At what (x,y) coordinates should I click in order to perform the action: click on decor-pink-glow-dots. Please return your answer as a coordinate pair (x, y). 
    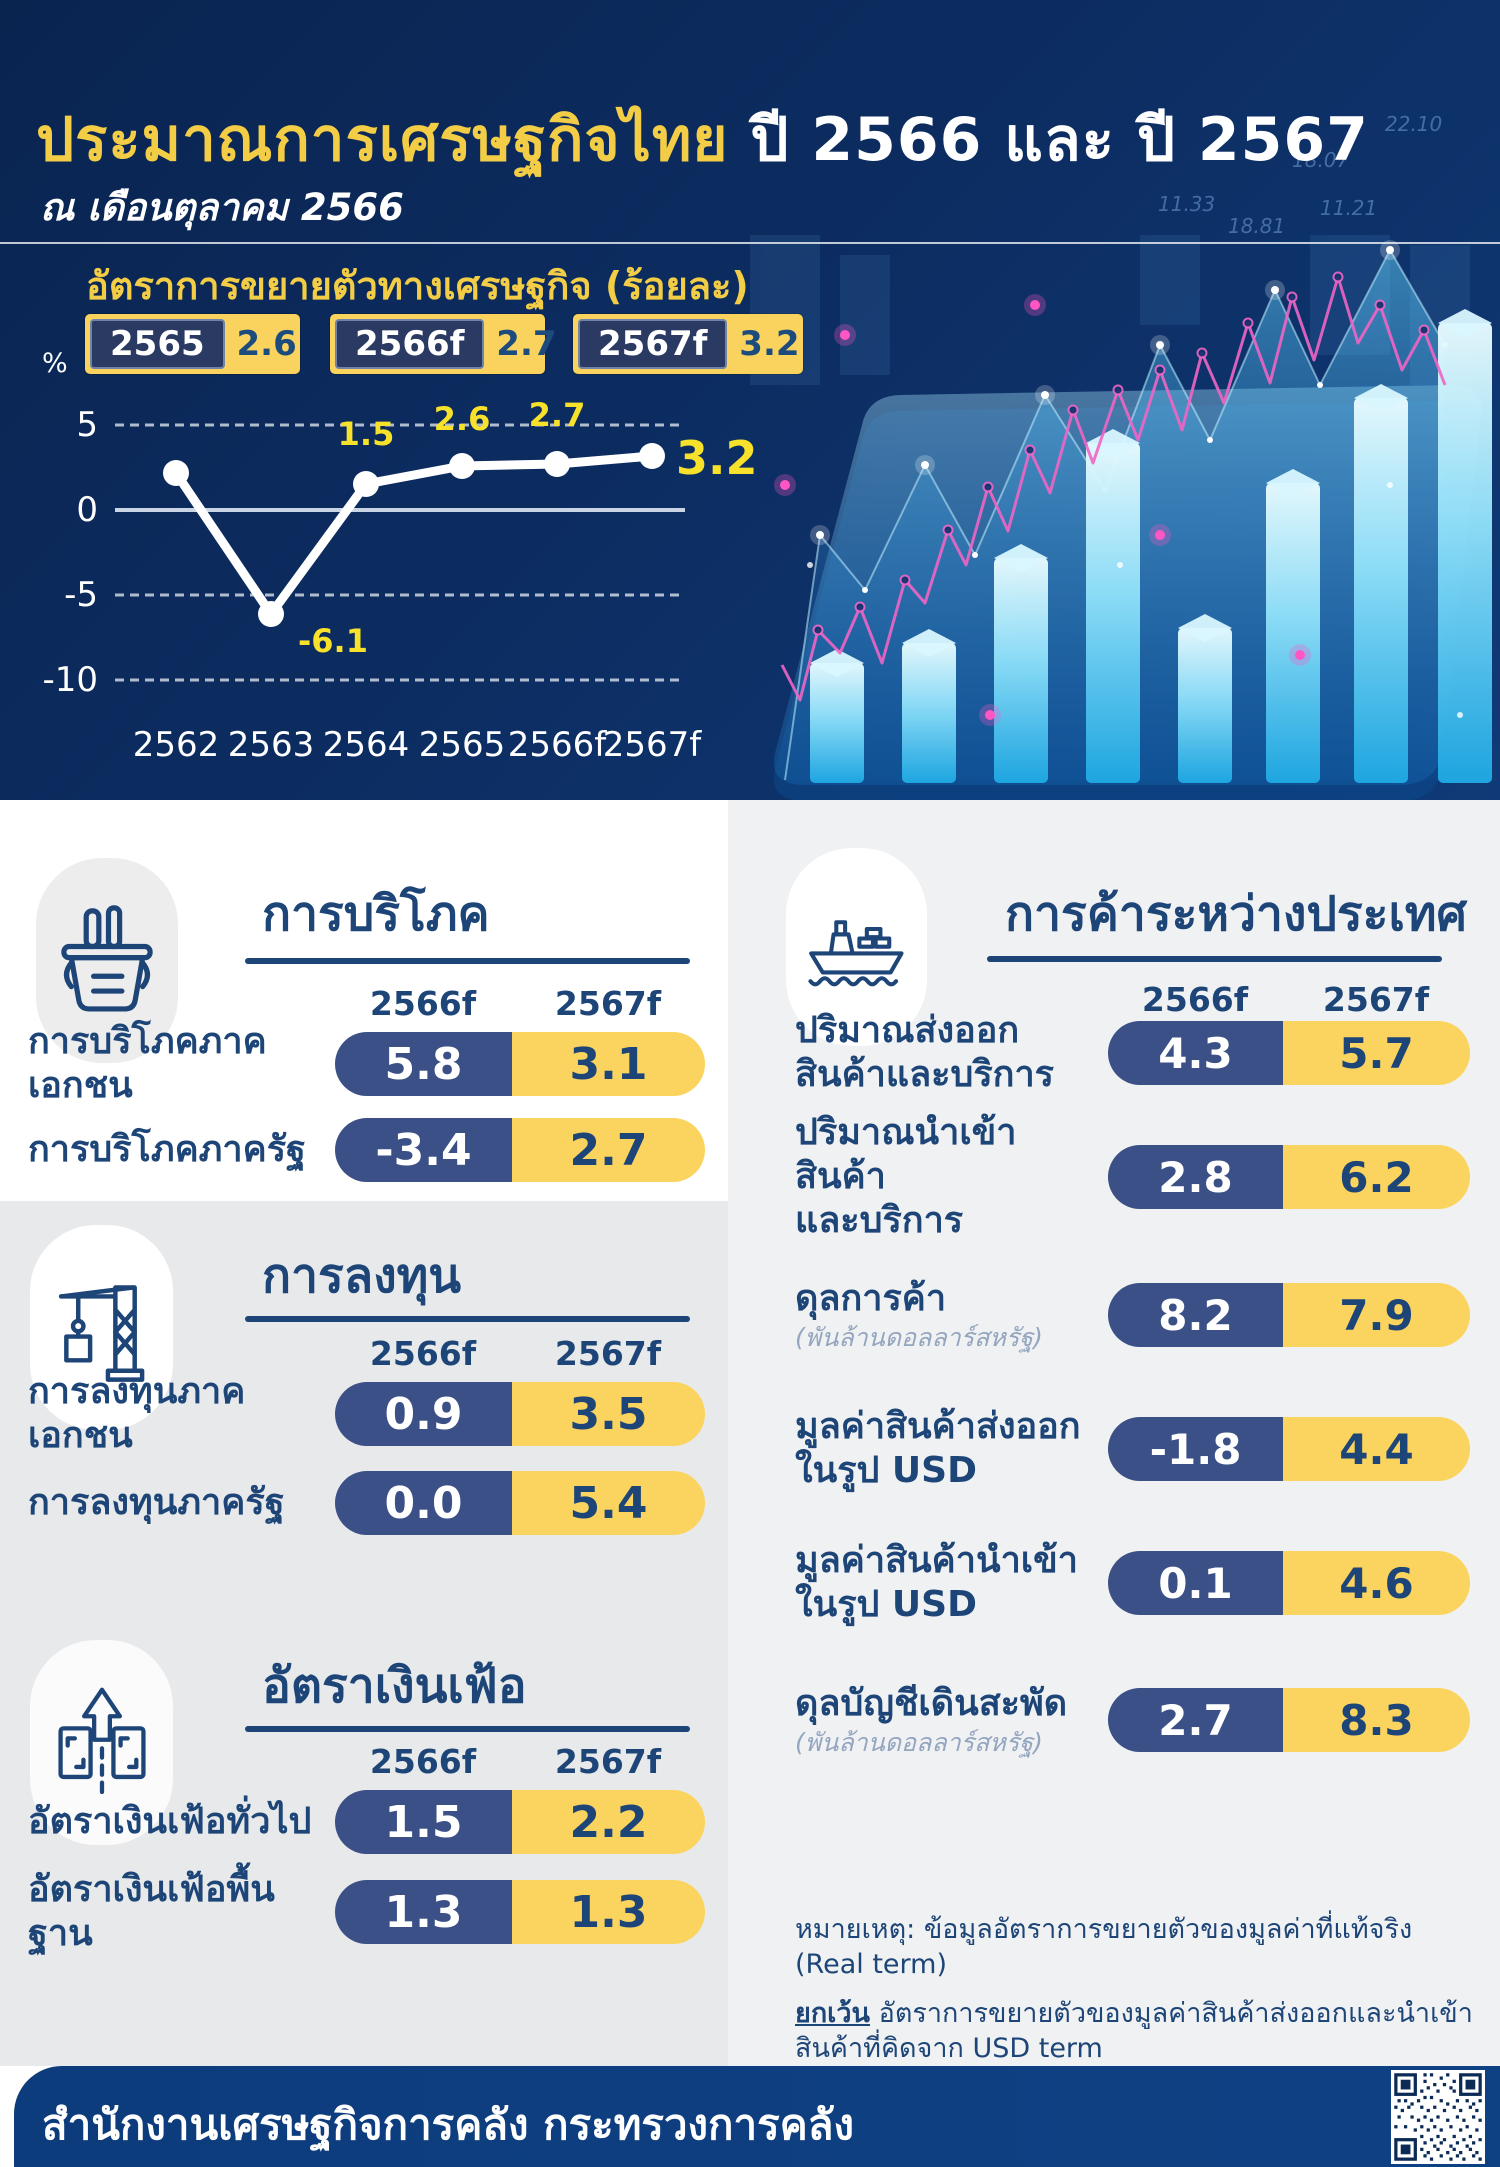
    Looking at the image, I should click on (1118, 510).